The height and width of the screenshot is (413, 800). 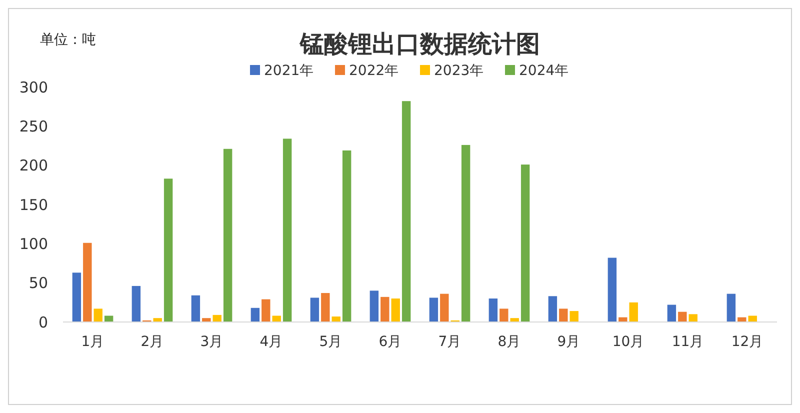 What do you see at coordinates (92, 342) in the screenshot?
I see `x-tick-label: 1月` at bounding box center [92, 342].